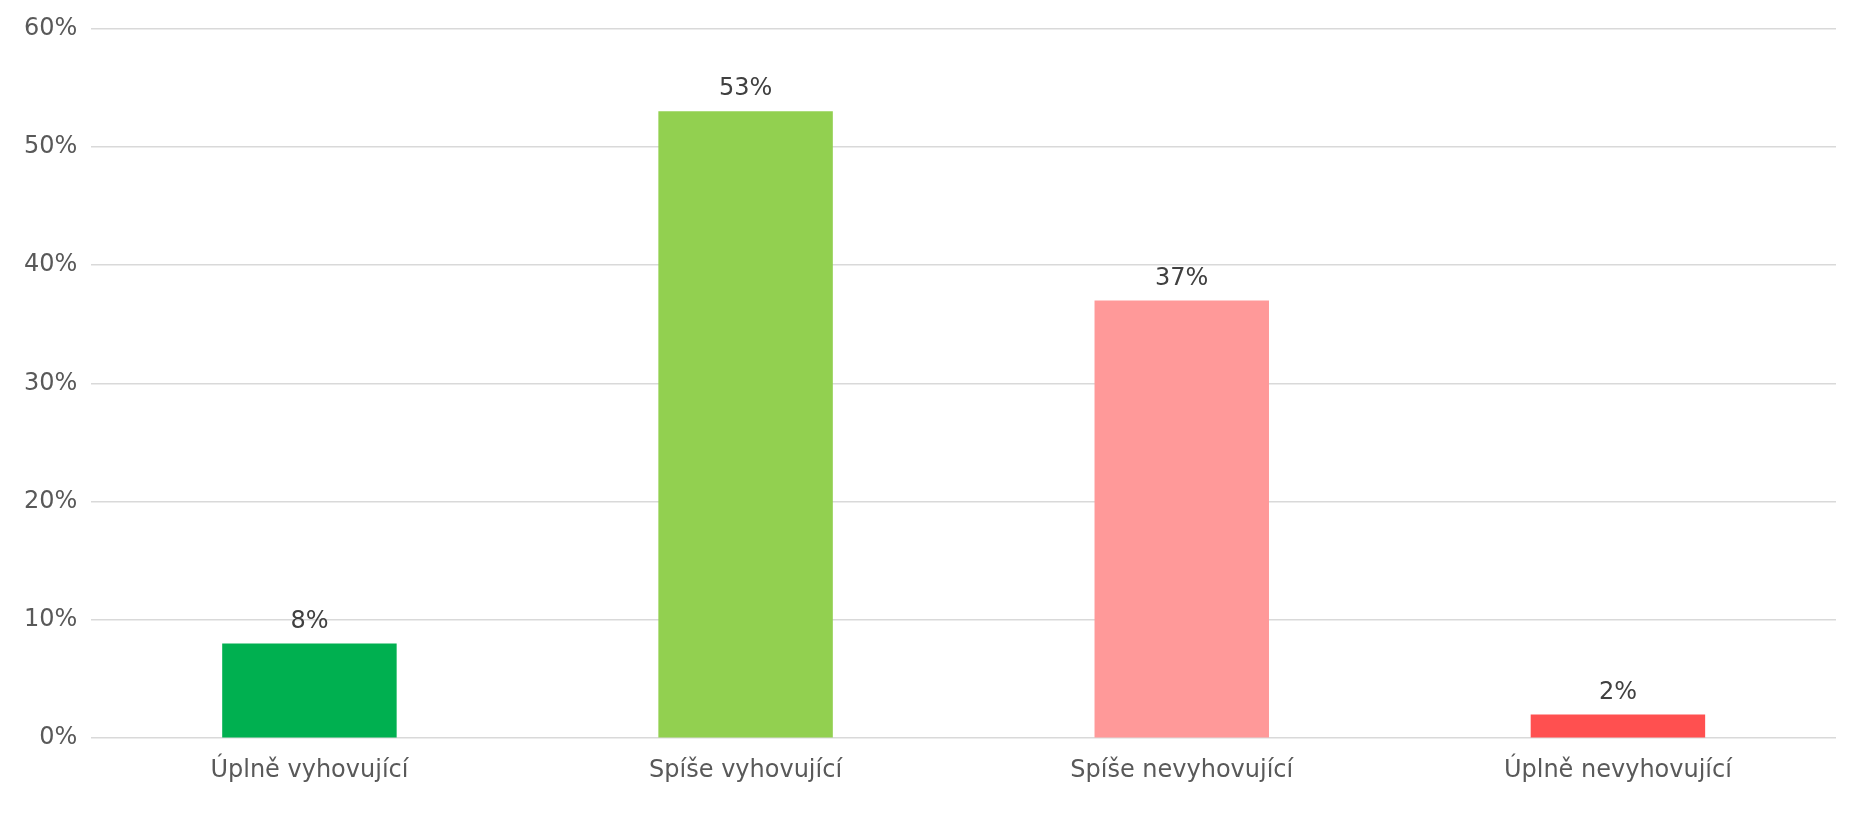 The width and height of the screenshot is (1856, 813). What do you see at coordinates (58, 736) in the screenshot?
I see `y-tick-label: 0%` at bounding box center [58, 736].